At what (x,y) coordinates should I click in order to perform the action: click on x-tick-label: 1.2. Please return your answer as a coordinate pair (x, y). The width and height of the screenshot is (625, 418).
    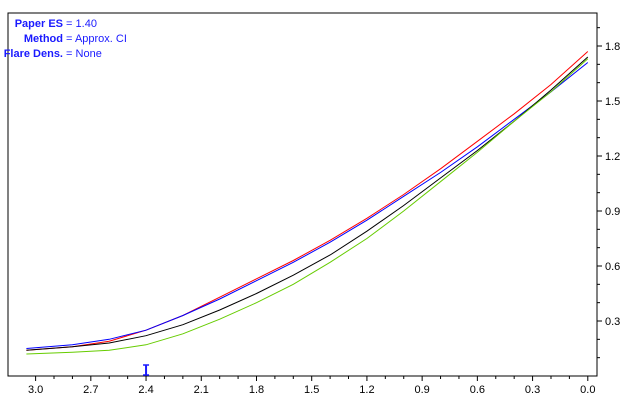
    Looking at the image, I should click on (366, 390).